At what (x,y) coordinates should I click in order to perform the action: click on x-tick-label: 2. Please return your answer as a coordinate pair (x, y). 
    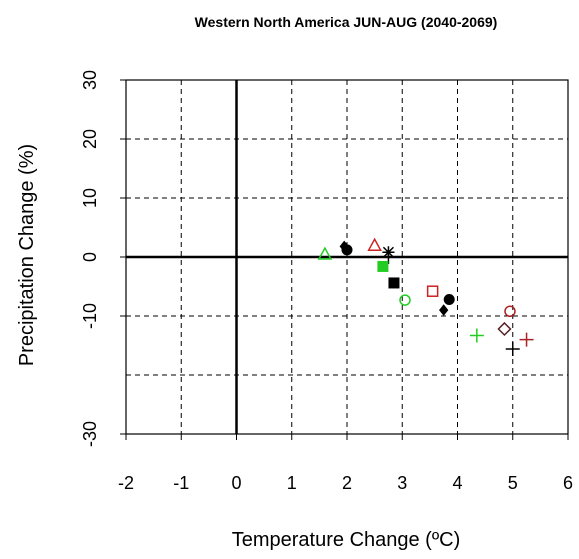
    Looking at the image, I should click on (347, 483).